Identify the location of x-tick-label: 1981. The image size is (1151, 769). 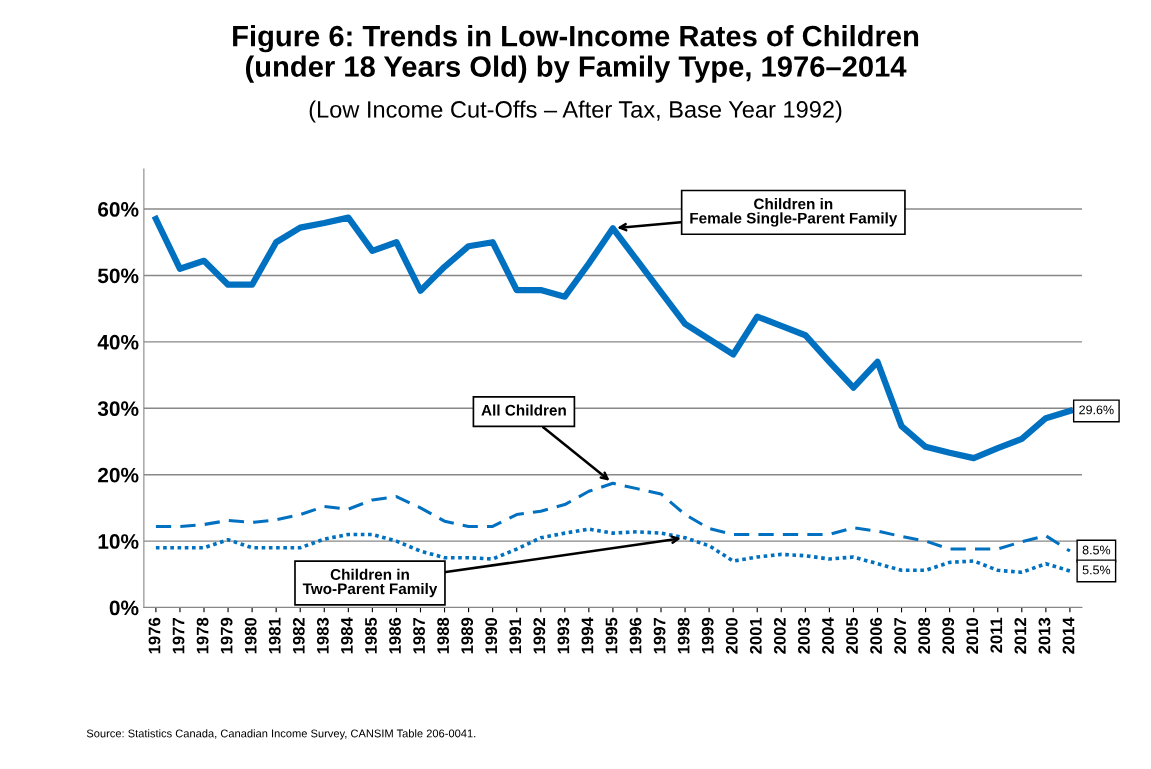
(274, 635).